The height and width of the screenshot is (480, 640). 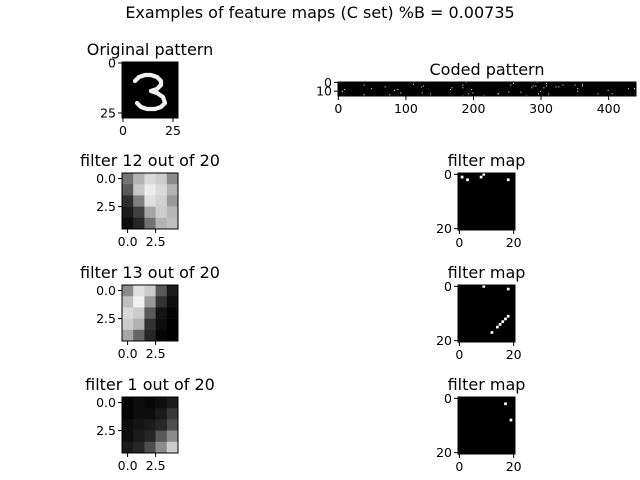 I want to click on y-tick-label: 0.0, so click(x=106, y=290).